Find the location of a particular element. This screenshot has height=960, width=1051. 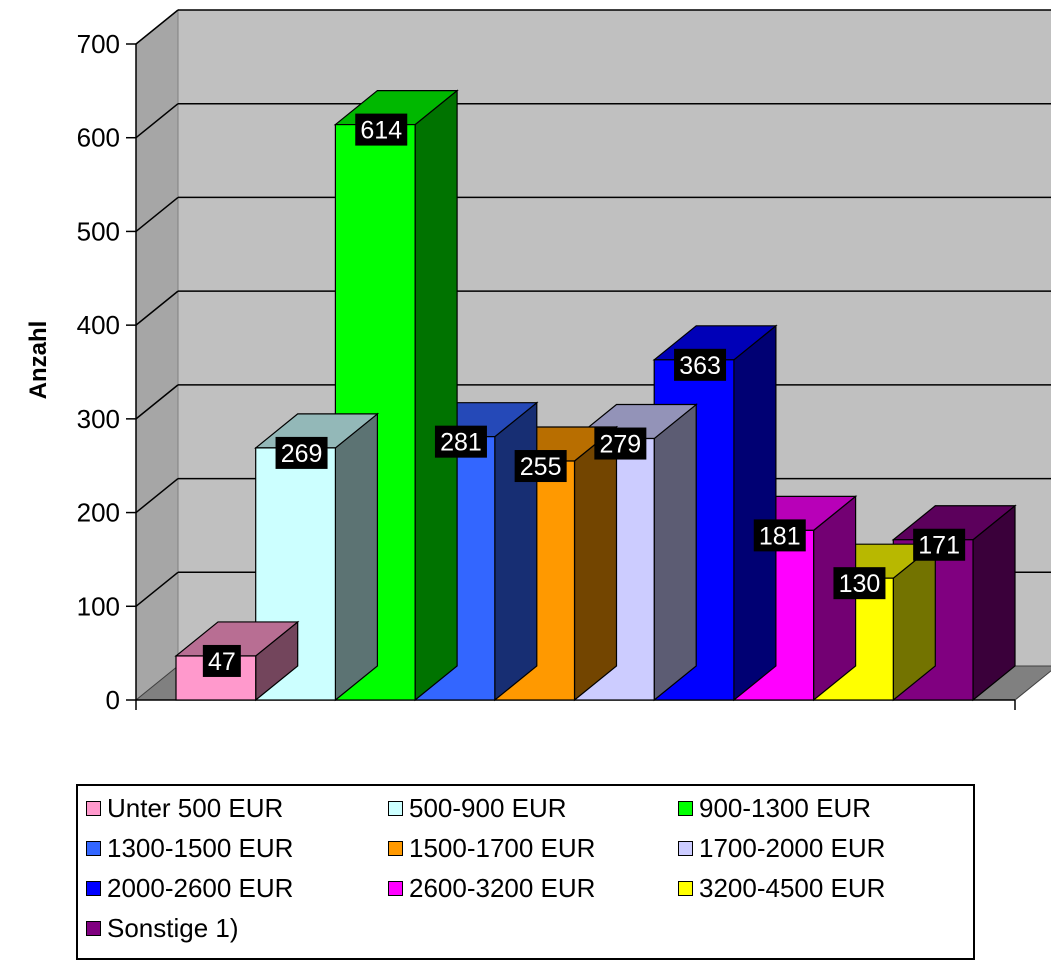

data-label-8: 181 is located at coordinates (779, 535).